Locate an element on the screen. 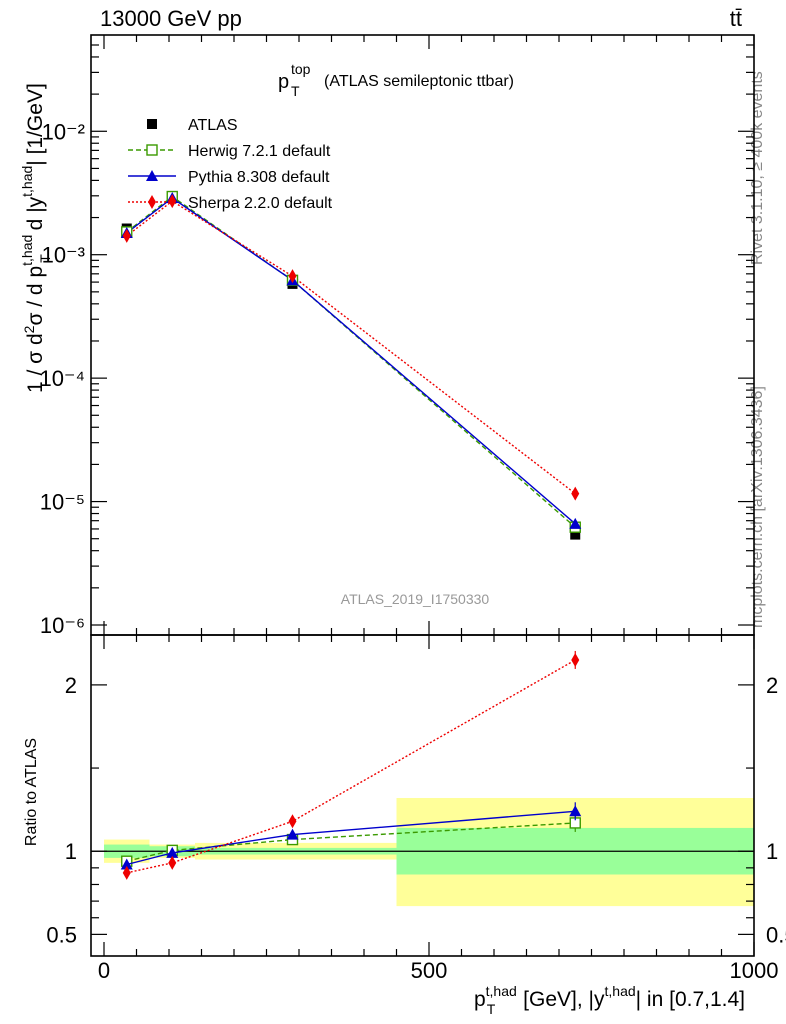 This screenshot has height=1024, width=786. legend-marker-pythia is located at coordinates (152, 175).